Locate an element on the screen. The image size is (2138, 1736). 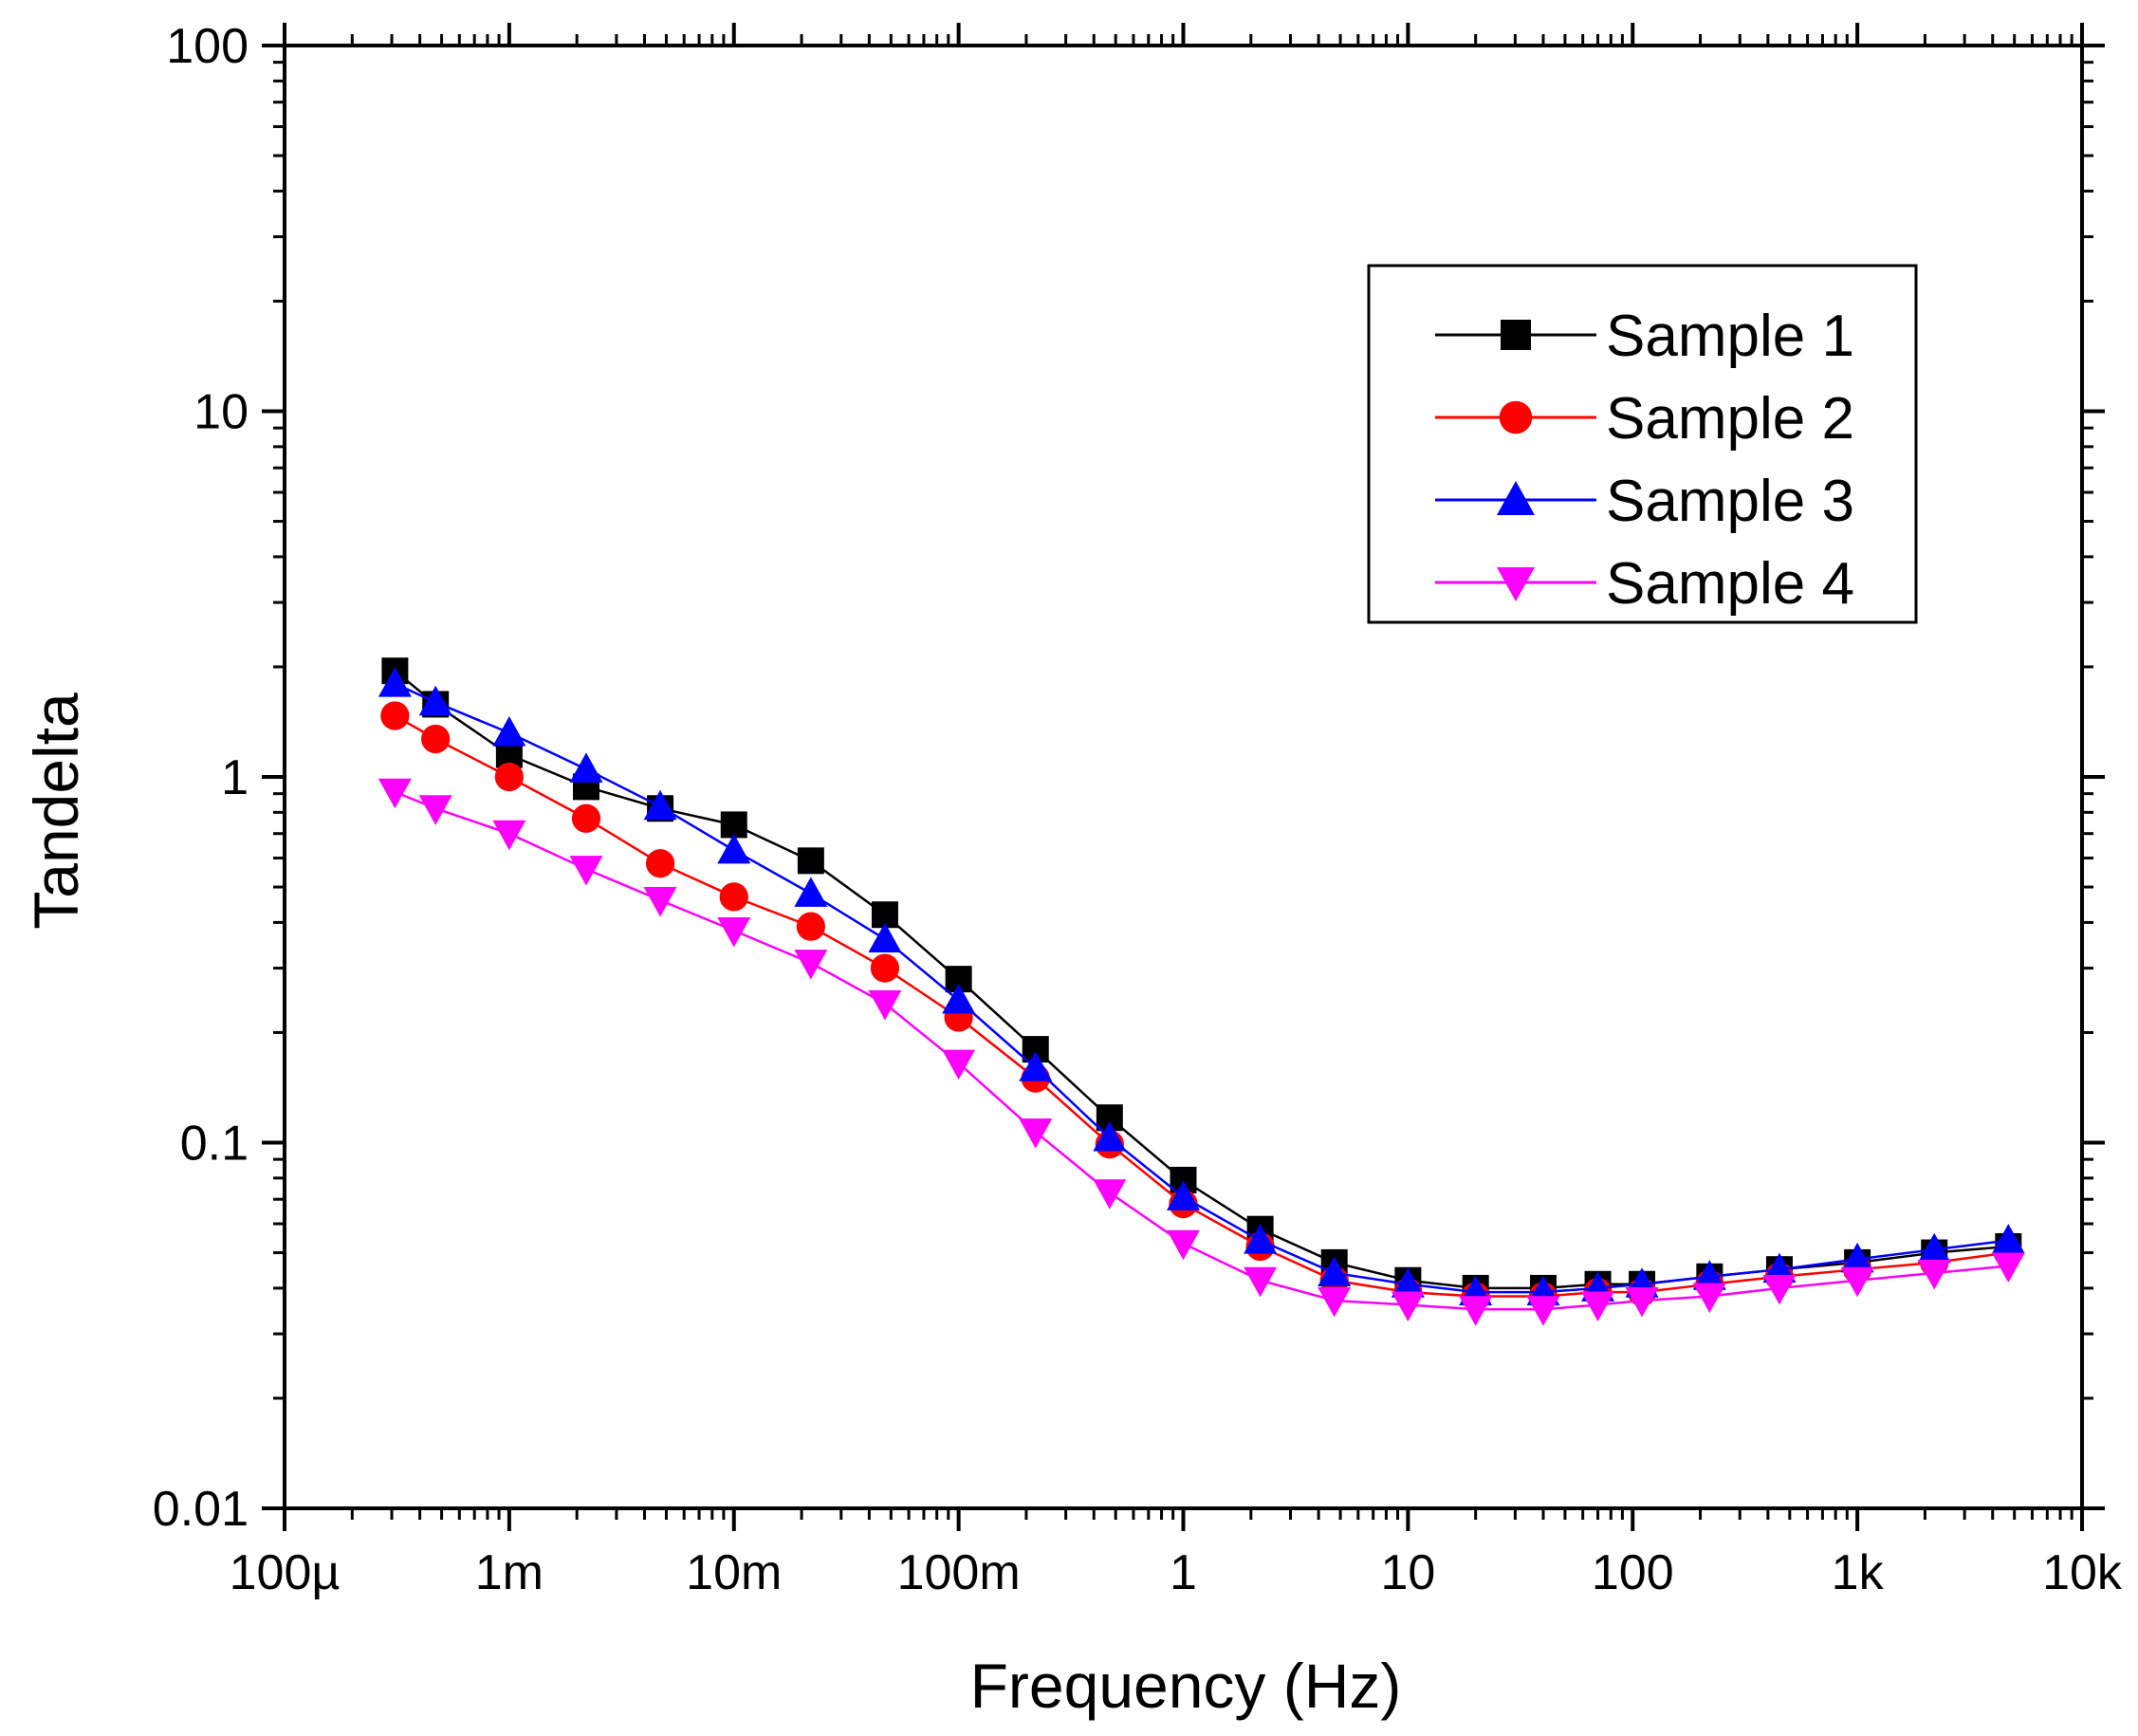
x-tick-label: 10 is located at coordinates (1407, 1572).